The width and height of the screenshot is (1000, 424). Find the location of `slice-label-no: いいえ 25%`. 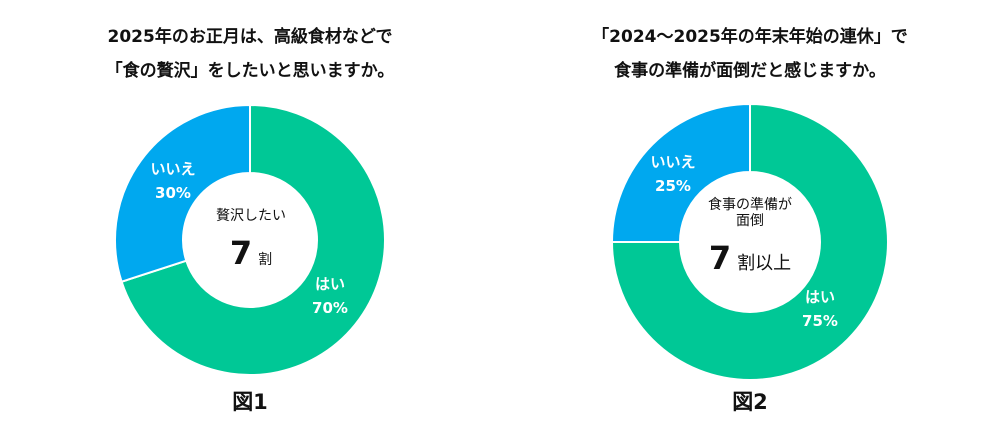

slice-label-no: いいえ 25% is located at coordinates (673, 174).